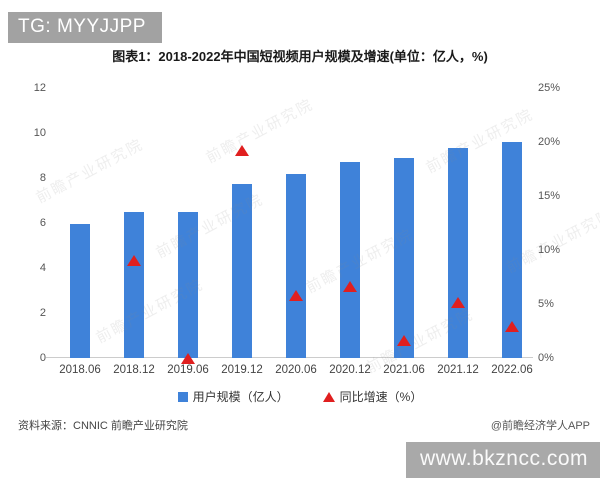 The width and height of the screenshot is (600, 480). What do you see at coordinates (80, 370) in the screenshot?
I see `x-axis-tick-label: 2018.06` at bounding box center [80, 370].